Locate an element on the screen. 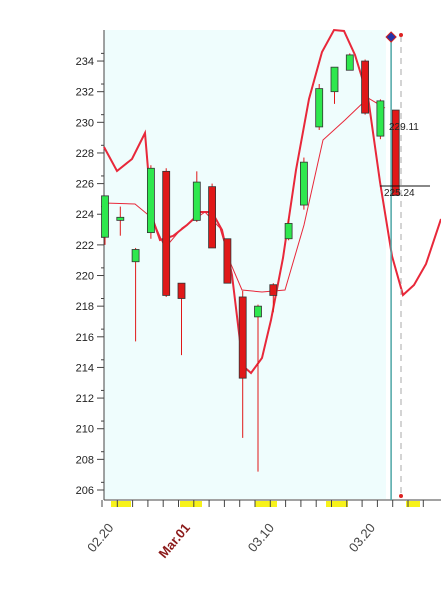 Image resolution: width=441 pixels, height=593 pixels. y-tick-label: 214 is located at coordinates (85, 368).